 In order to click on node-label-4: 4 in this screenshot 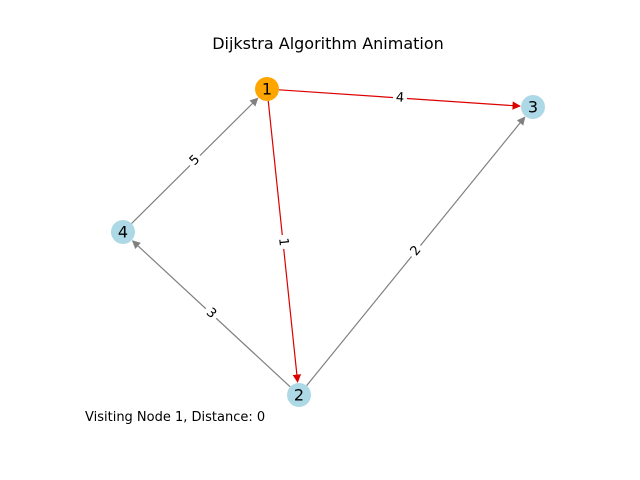, I will do `click(123, 232)`.